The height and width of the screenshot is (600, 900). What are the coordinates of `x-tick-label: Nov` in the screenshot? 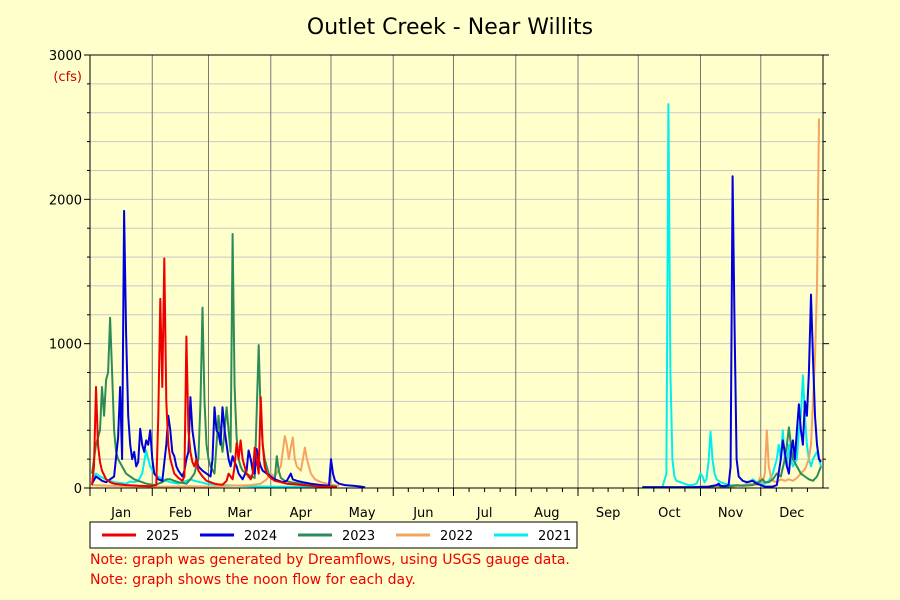 It's located at (731, 513).